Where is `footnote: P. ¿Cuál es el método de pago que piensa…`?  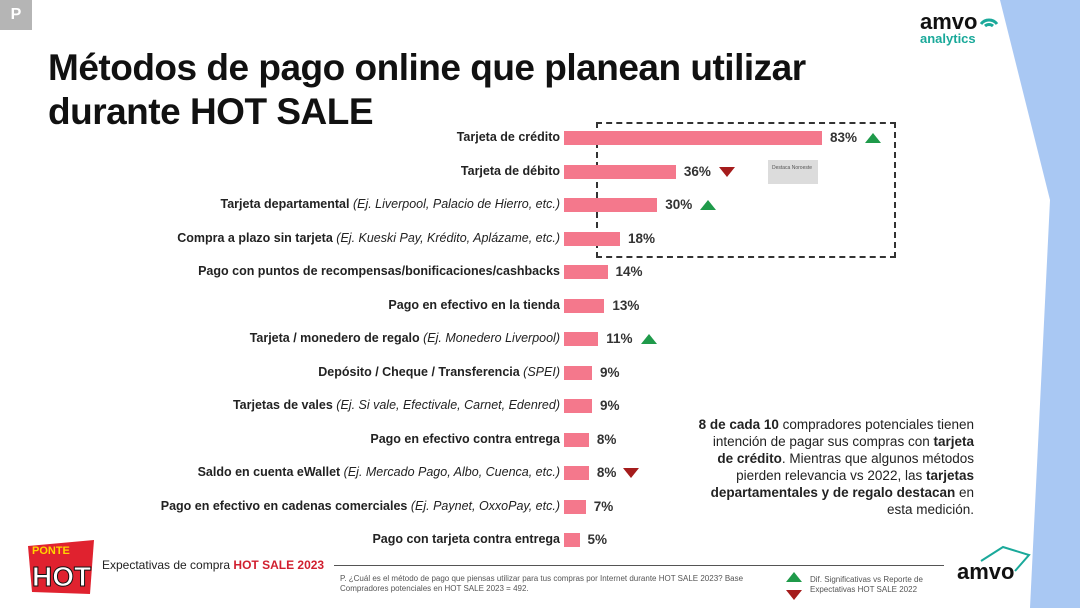
footnote: P. ¿Cuál es el método de pago que piensa… is located at coordinates (542, 583).